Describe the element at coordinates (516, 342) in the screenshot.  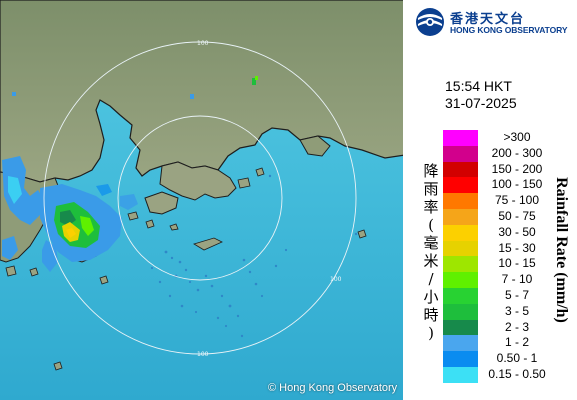
I see `legend-label: 1 - 2` at that location.